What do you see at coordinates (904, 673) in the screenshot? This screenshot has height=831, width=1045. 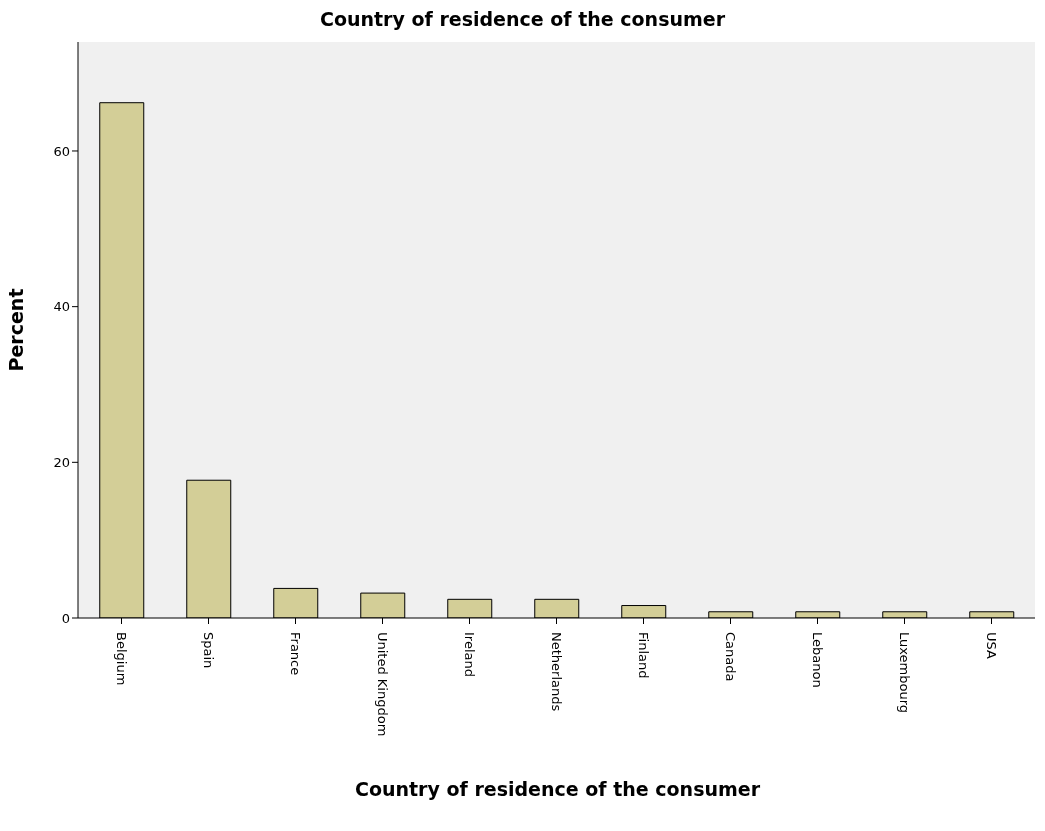 I see `x-tick-label: Luxembourg` at bounding box center [904, 673].